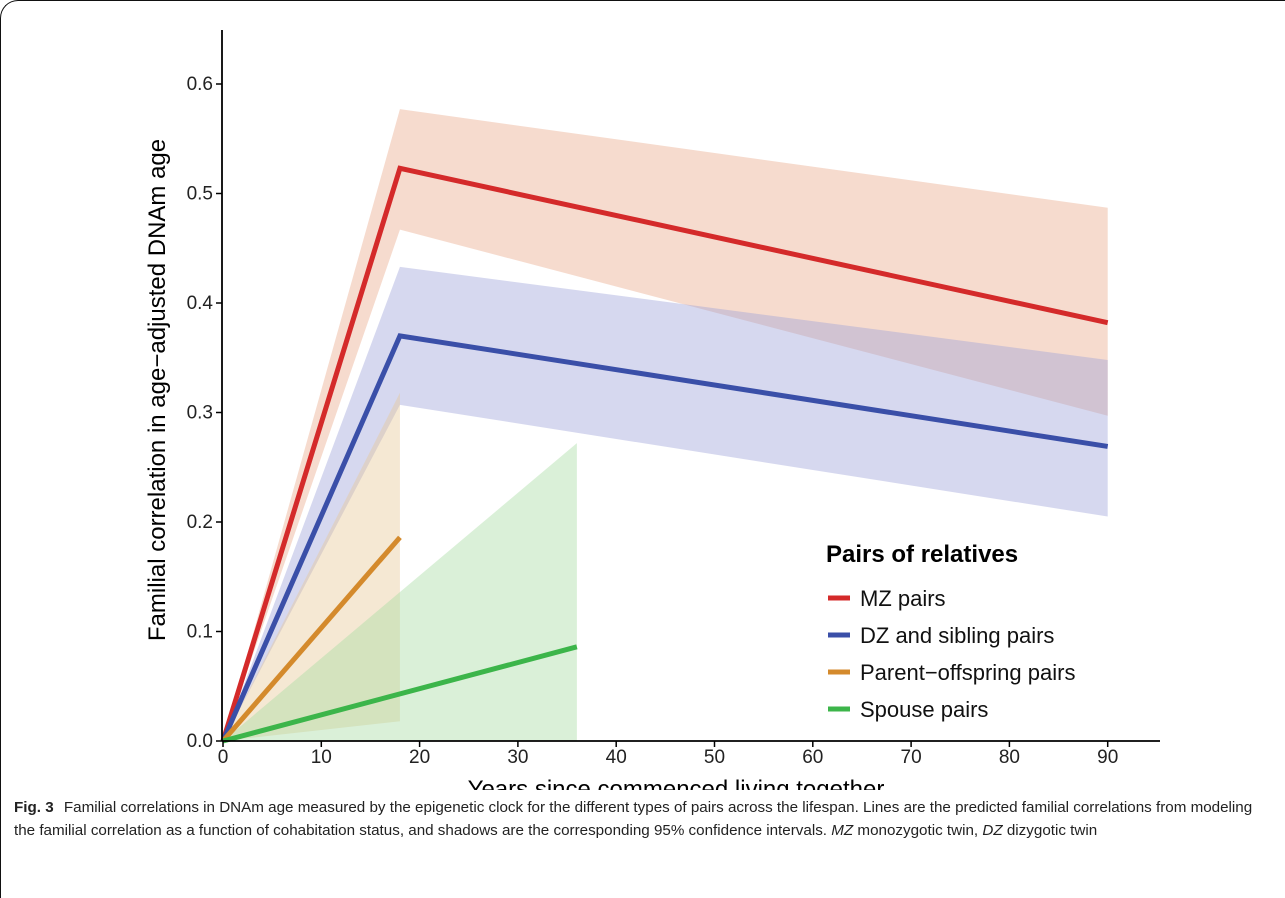  Describe the element at coordinates (918, 830) in the screenshot. I see `caption-def-mz: monozygotic twin,` at that location.